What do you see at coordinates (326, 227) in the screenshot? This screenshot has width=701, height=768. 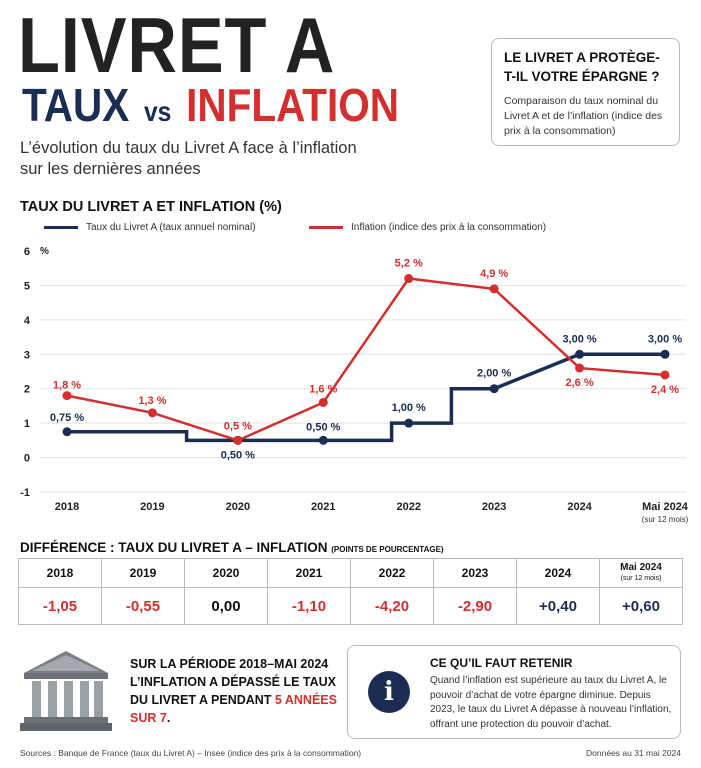 I see `legend-inflation-swatch` at bounding box center [326, 227].